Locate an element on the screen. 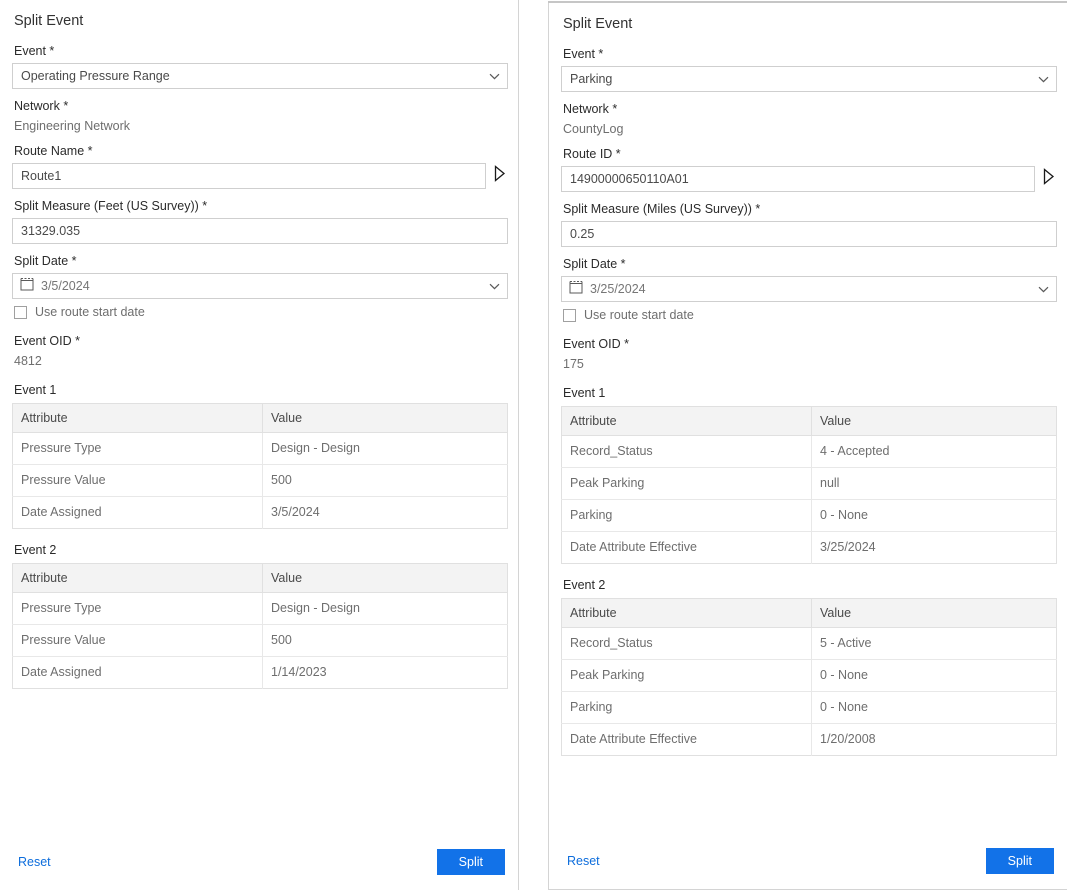  cell-attribute: Date Assigned is located at coordinates (137, 672).